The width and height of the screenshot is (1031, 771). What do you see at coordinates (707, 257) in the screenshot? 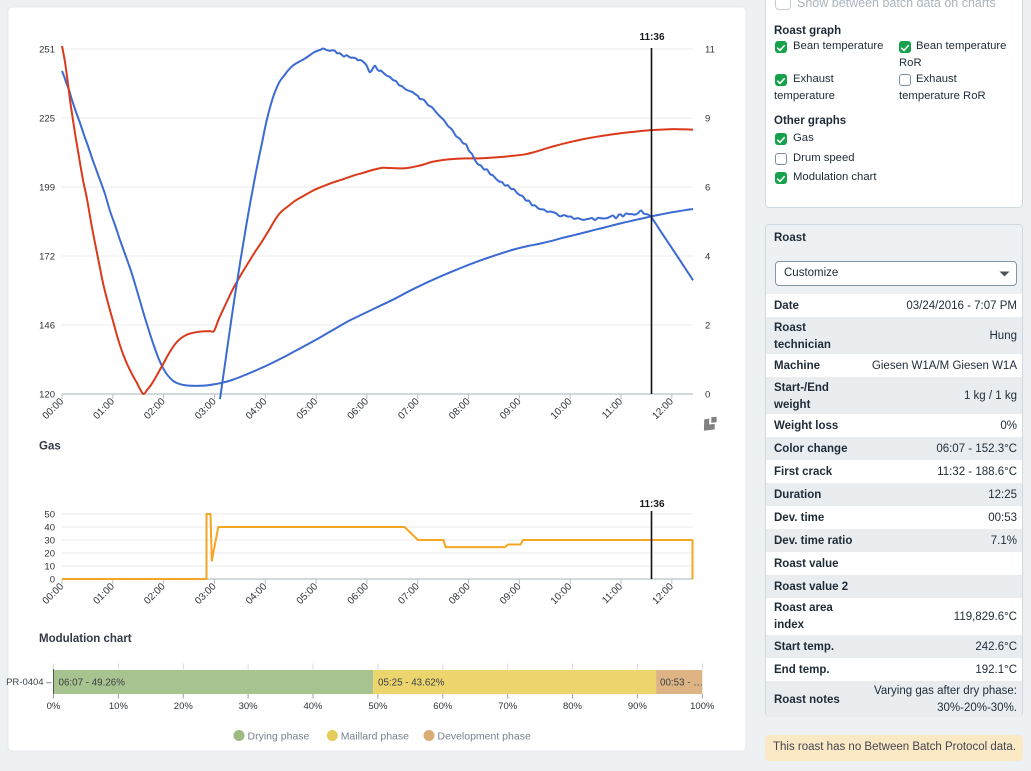
I see `svg-text: 4` at bounding box center [707, 257].